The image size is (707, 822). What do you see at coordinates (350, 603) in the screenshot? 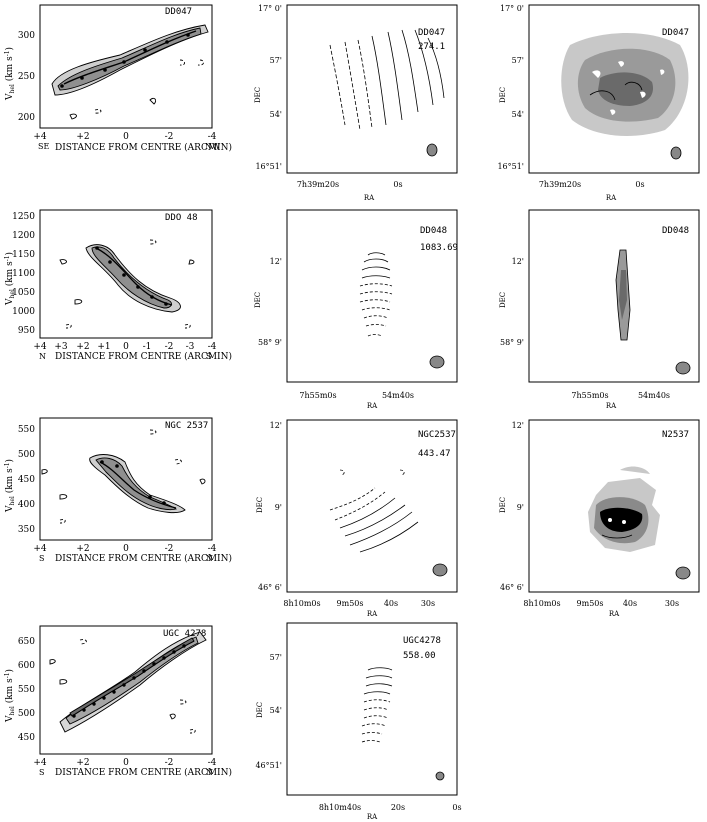
I see `ra-tick-label: 9m50s` at bounding box center [350, 603].